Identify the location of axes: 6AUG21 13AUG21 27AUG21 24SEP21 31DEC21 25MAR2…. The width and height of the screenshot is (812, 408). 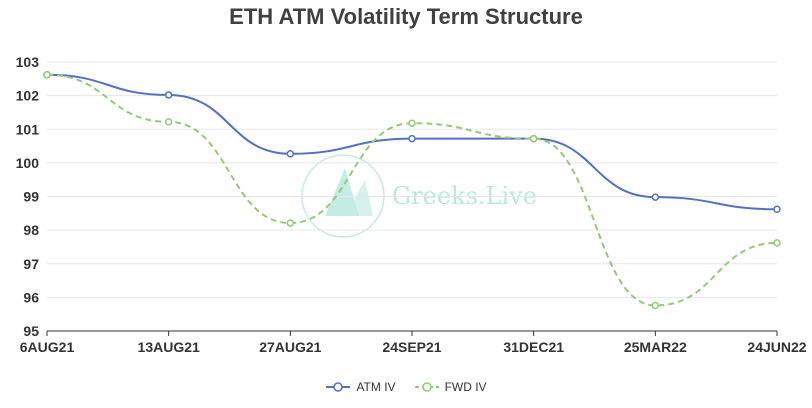
(413, 342).